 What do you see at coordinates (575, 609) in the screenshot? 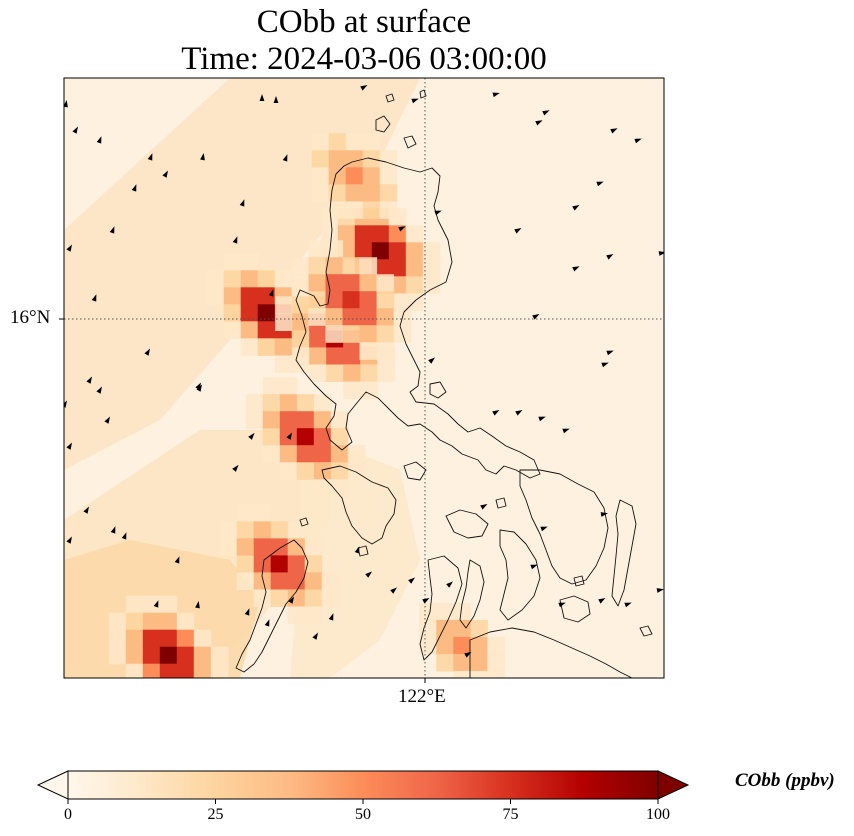
I see `coastline-bohol` at bounding box center [575, 609].